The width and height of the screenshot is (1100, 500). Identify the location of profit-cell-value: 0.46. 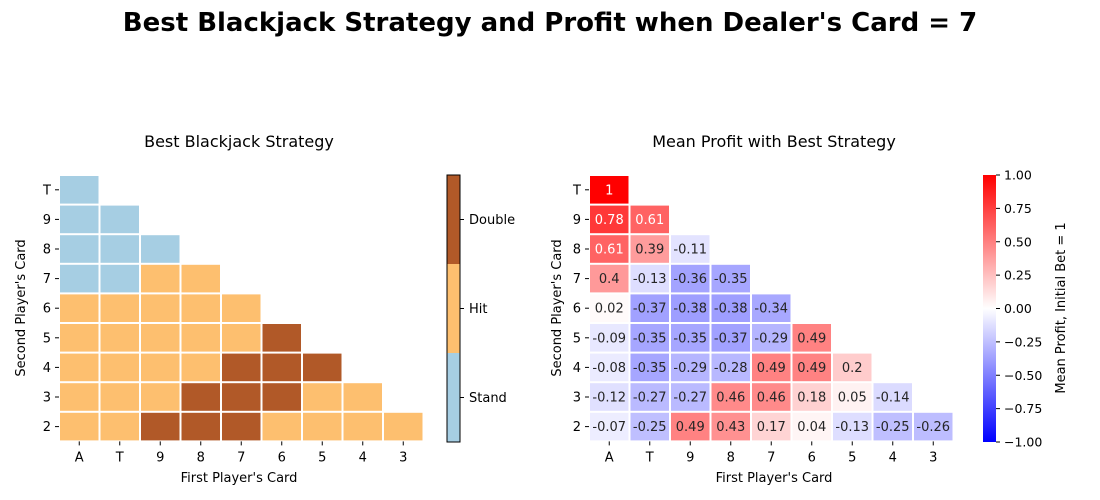
(730, 398).